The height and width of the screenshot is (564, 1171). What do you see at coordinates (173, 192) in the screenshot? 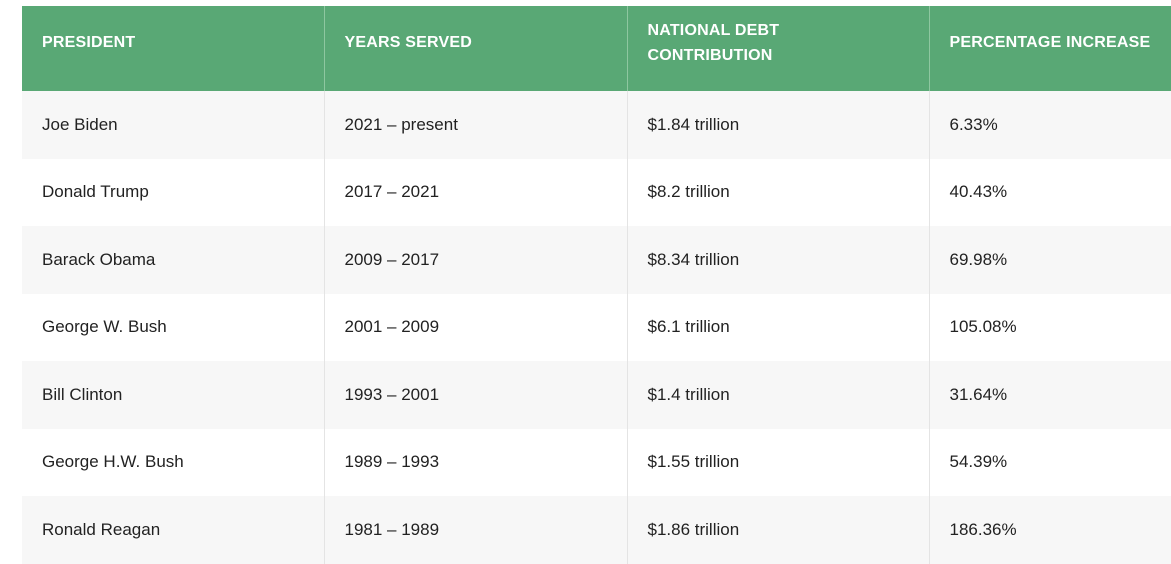
I see `cell-president: Donald Trump` at bounding box center [173, 192].